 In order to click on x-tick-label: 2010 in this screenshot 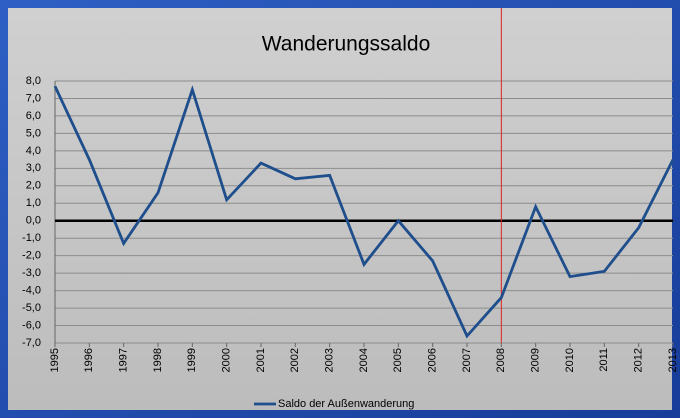, I will do `click(570, 360)`.